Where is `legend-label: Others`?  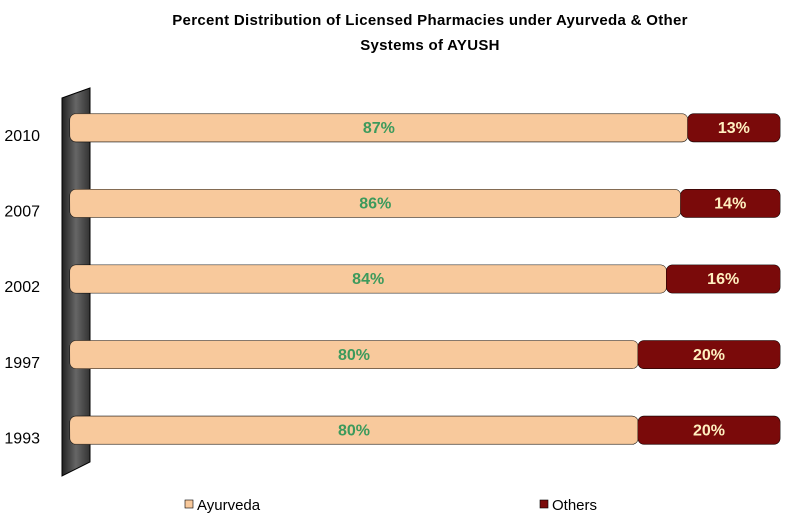 legend-label: Others is located at coordinates (574, 505).